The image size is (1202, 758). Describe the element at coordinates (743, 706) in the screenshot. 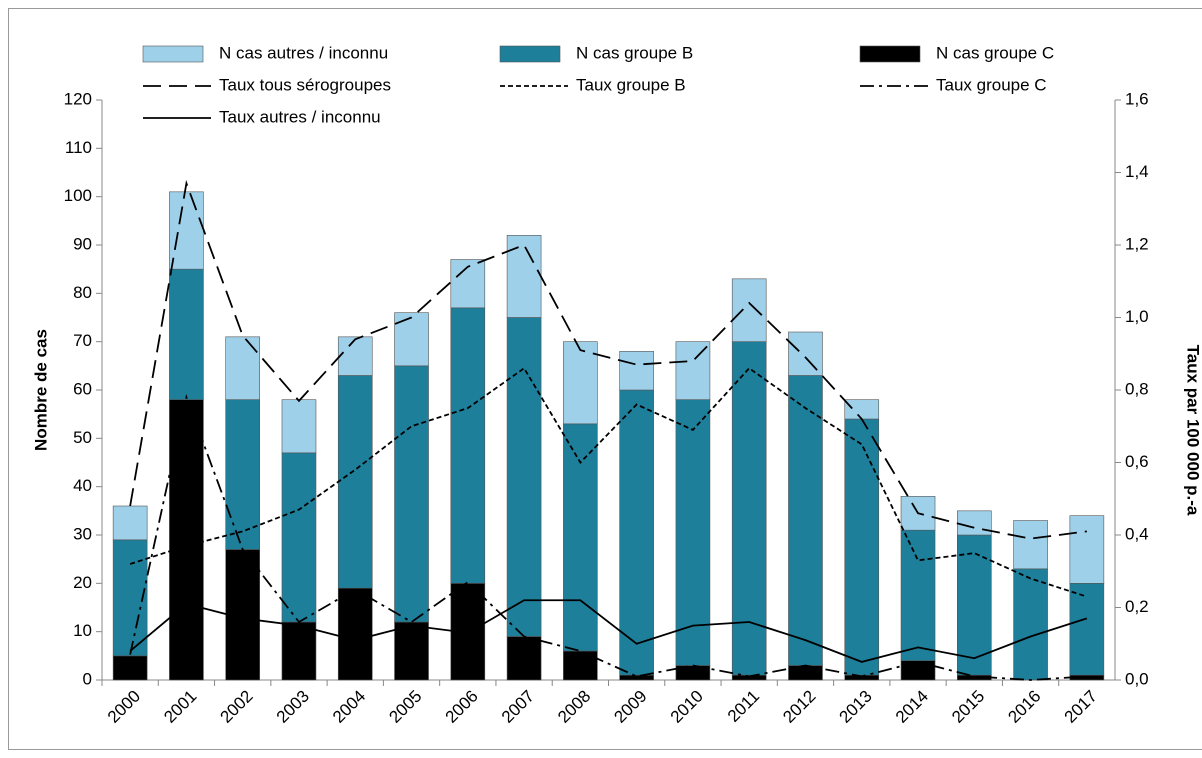

I see `x-tick-label: 2011` at that location.